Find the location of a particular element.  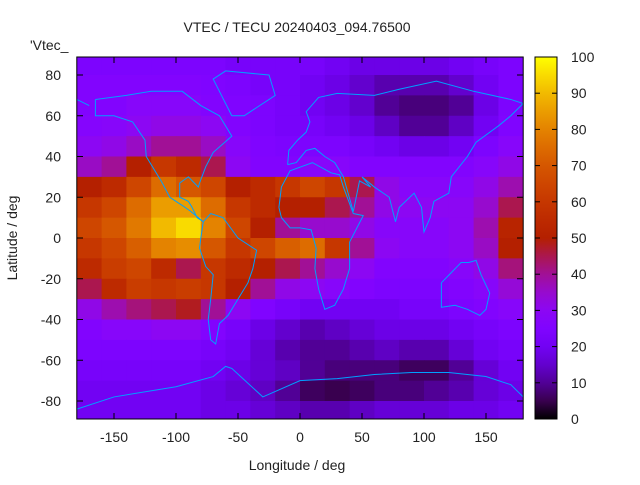

y-tick-label: 80 is located at coordinates (53, 75).